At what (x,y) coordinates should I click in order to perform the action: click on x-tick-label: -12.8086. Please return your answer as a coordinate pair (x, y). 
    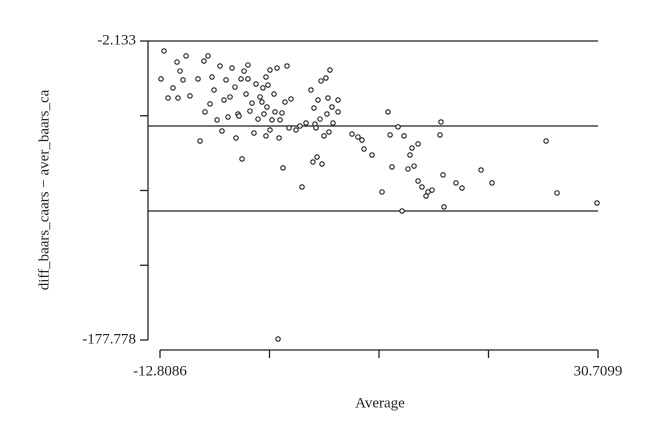
    Looking at the image, I should click on (160, 371).